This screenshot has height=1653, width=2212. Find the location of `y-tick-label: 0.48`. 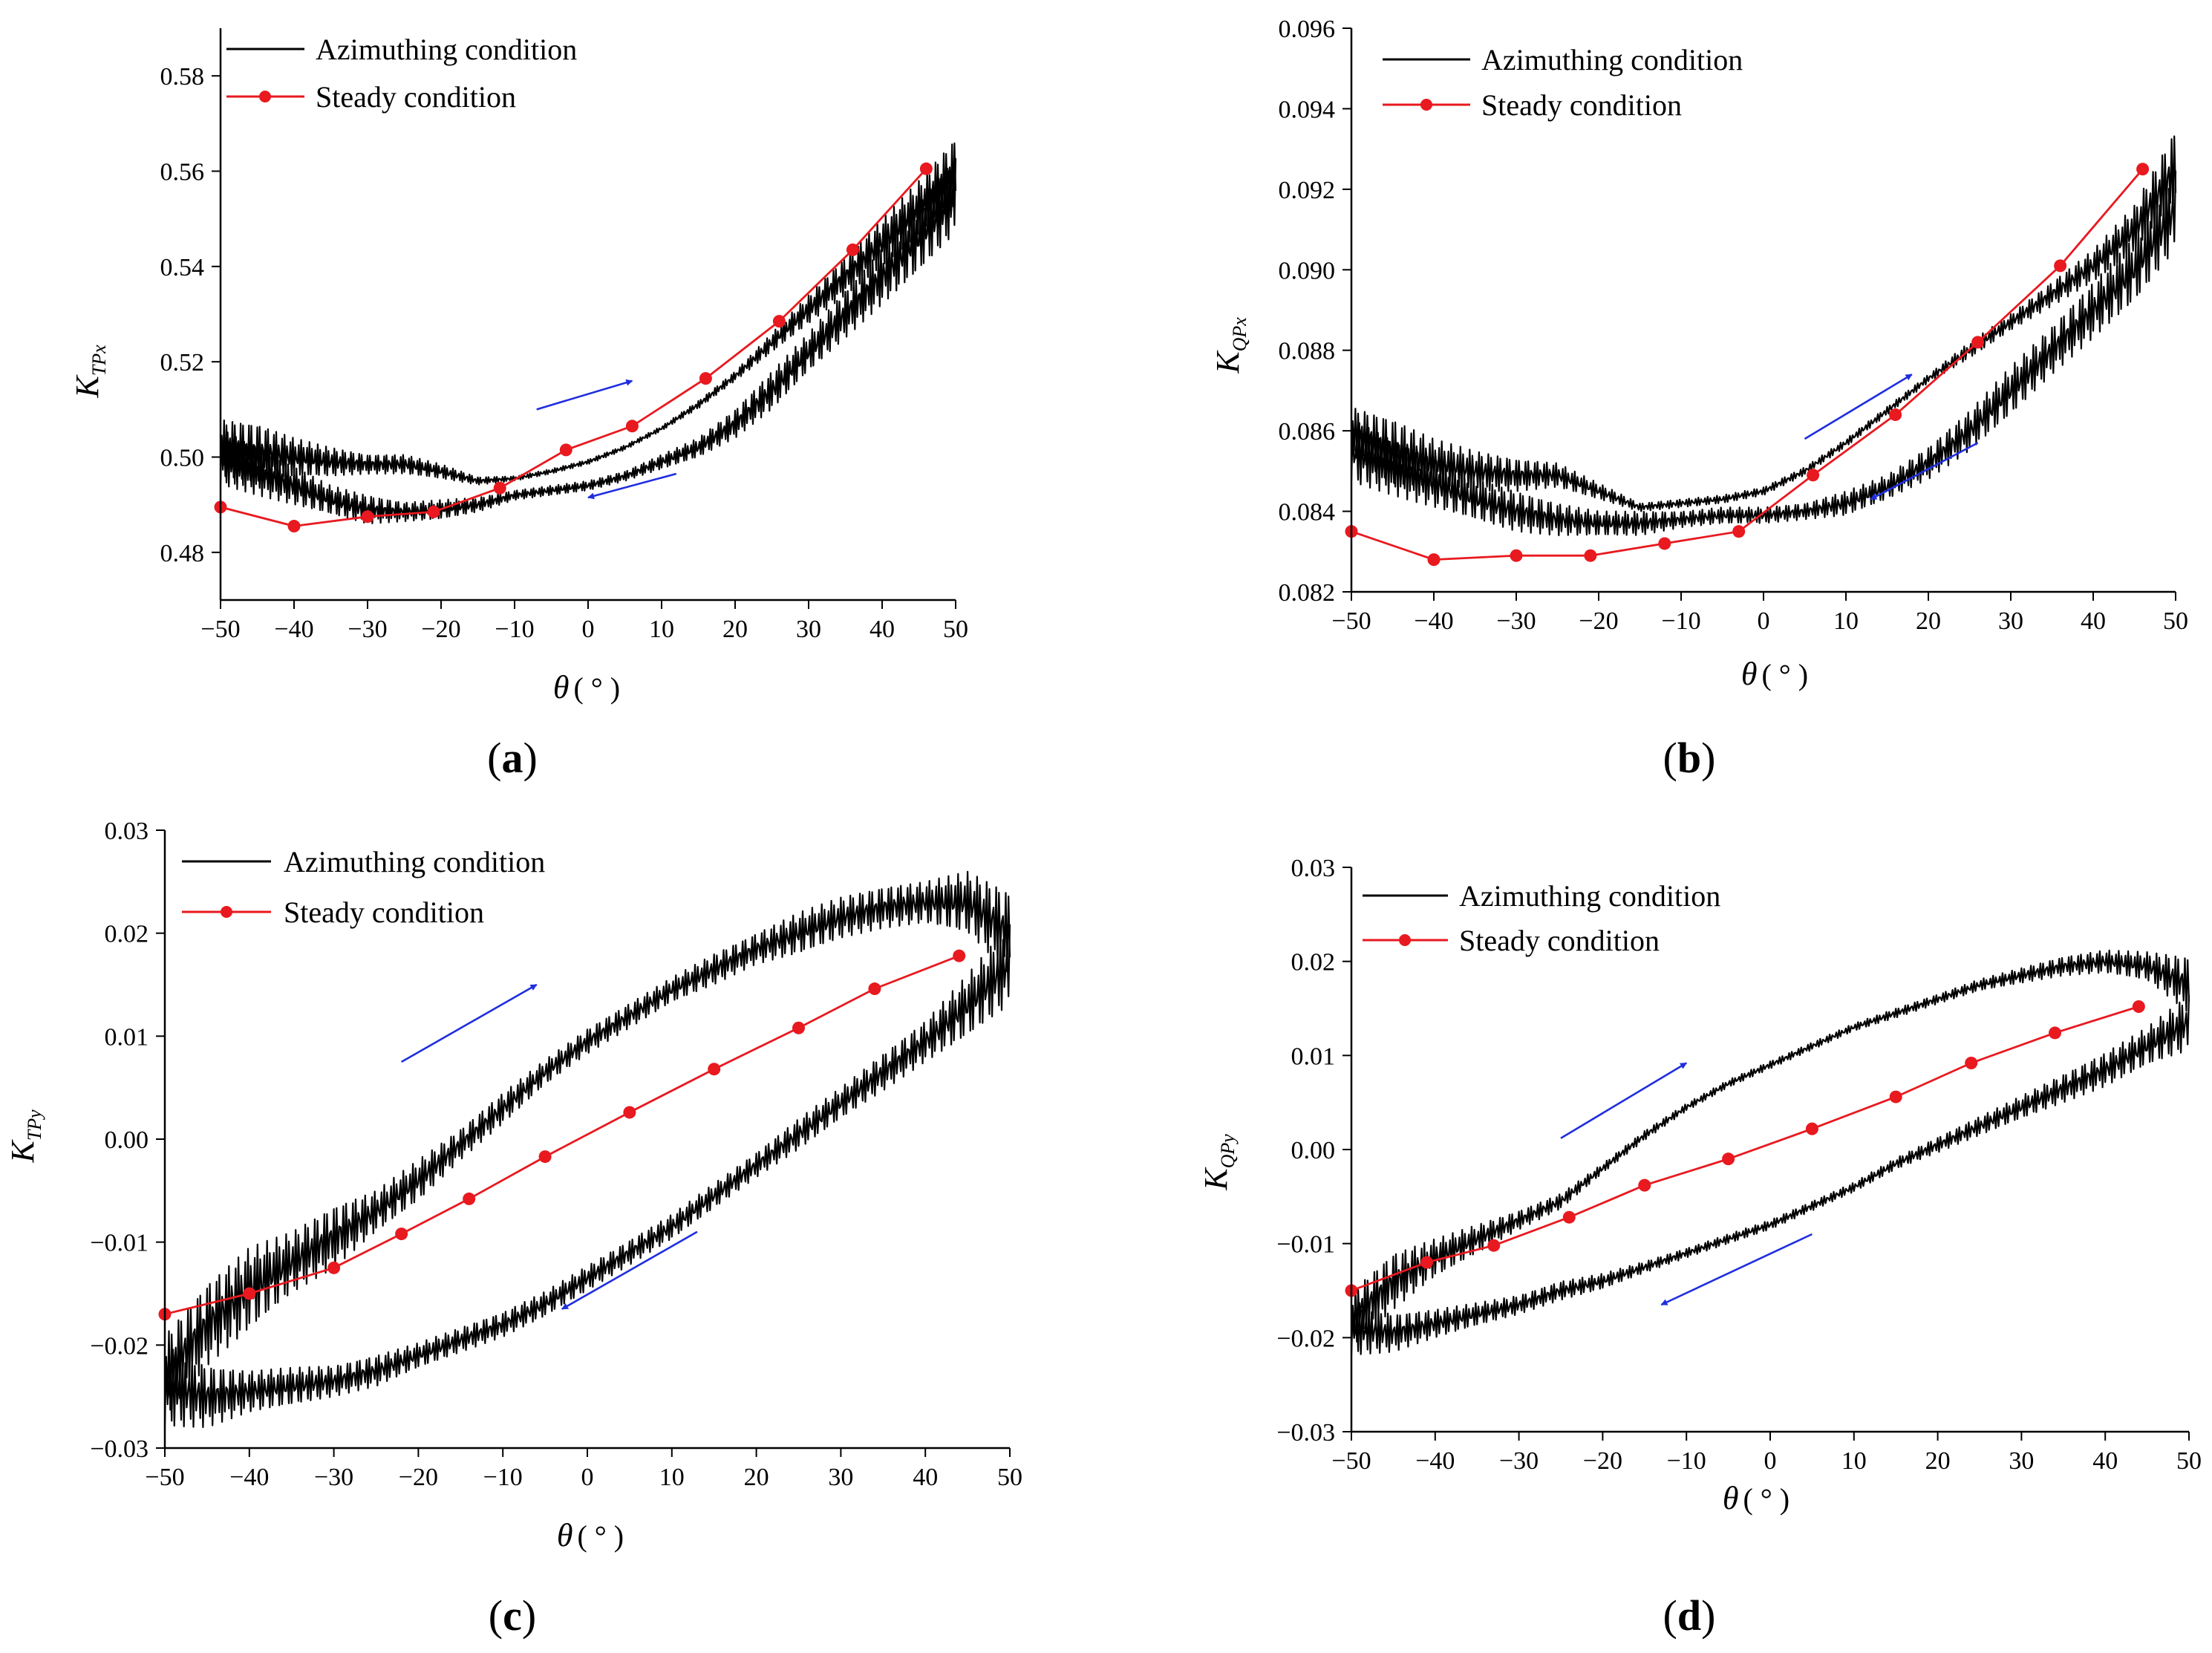

y-tick-label: 0.48 is located at coordinates (183, 553).